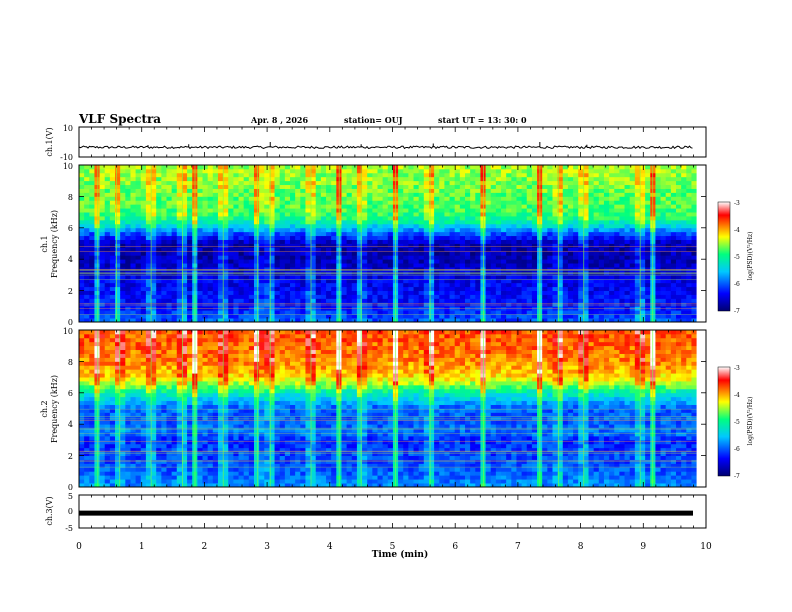 This screenshot has width=792, height=612. I want to click on ch2-spec-cell, so click(82, 336).